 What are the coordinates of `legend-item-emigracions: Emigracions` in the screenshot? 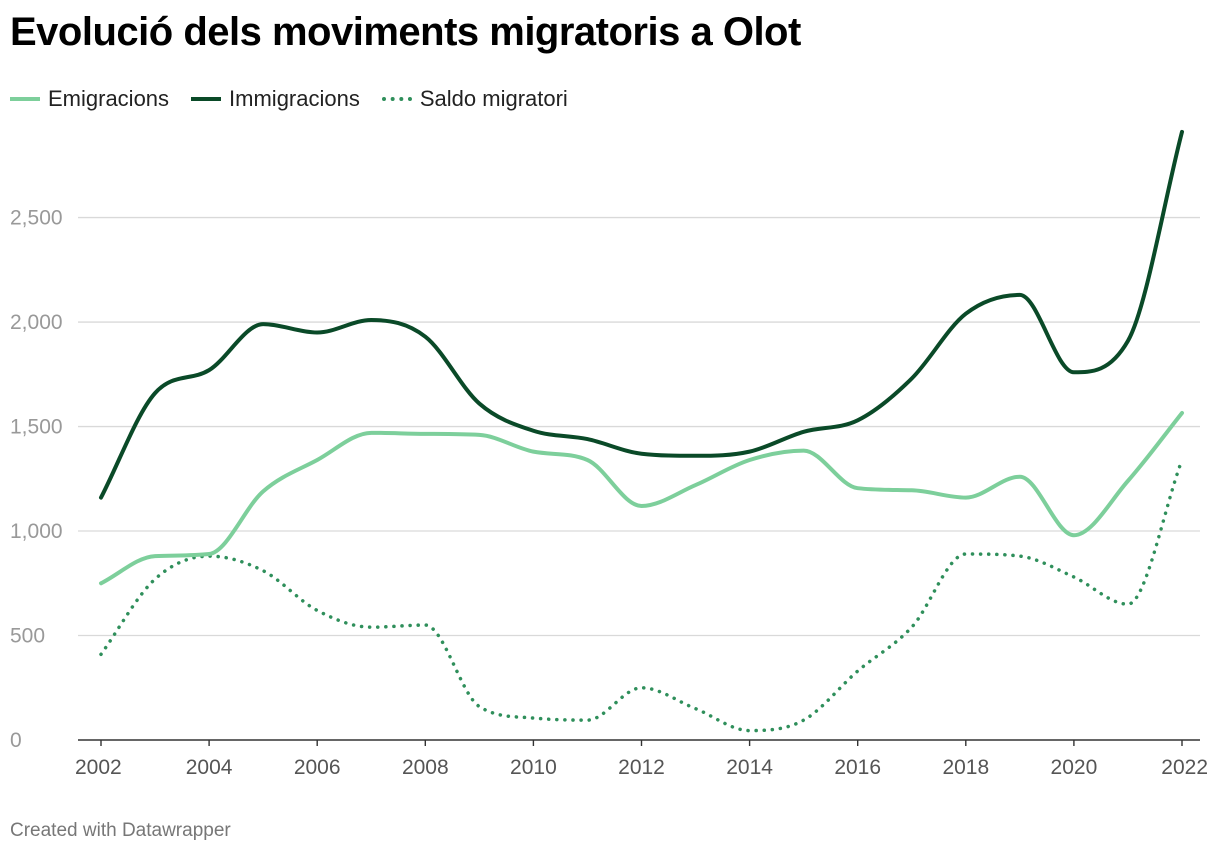 It's located at (89, 99).